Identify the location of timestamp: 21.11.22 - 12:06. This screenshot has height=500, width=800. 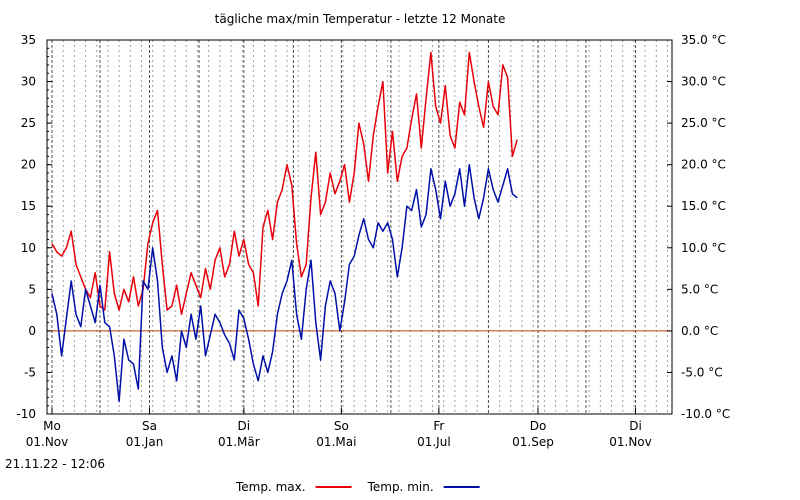
(55, 464).